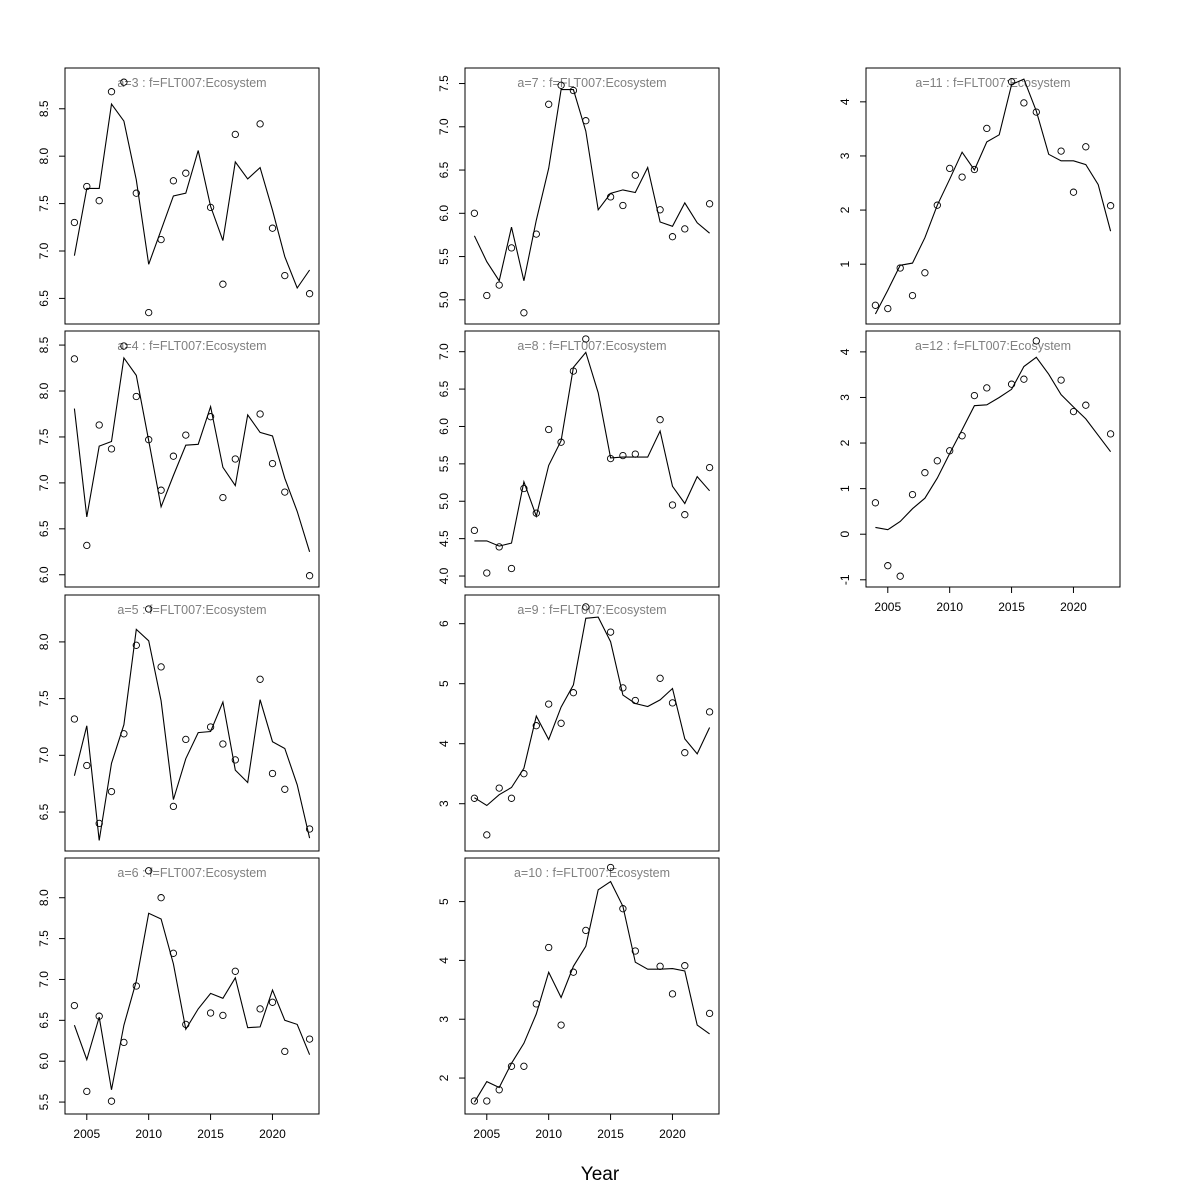 This screenshot has width=1200, height=1200. I want to click on y-tick-label: 4, so click(845, 351).